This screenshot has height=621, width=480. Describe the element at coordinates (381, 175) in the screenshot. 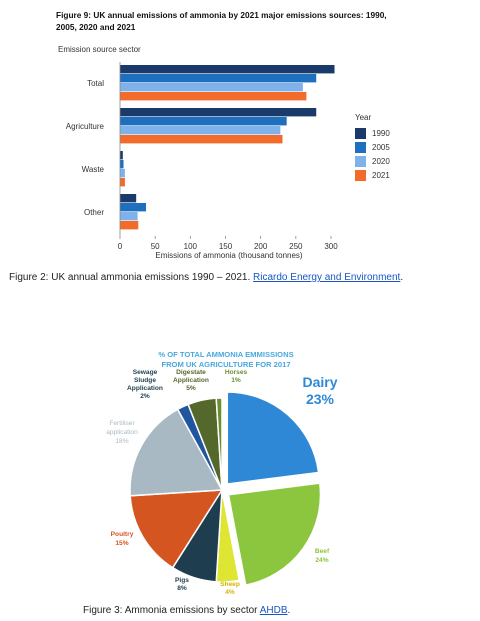

I see `legend-label-2021: 2021` at that location.